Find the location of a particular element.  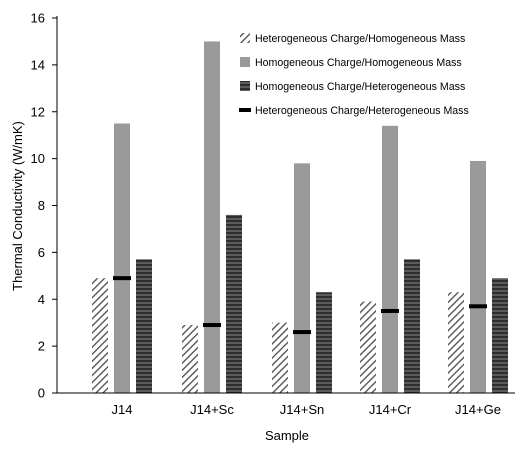

y-tick-label: 2 is located at coordinates (41, 346).